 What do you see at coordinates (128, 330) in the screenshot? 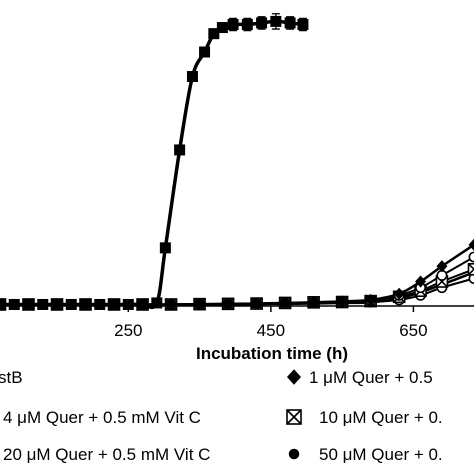
I see `x-tick-label: 250` at bounding box center [128, 330].